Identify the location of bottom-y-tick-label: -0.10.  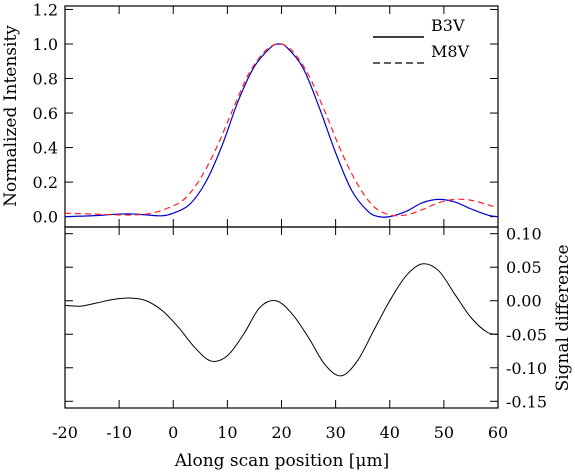
(526, 368).